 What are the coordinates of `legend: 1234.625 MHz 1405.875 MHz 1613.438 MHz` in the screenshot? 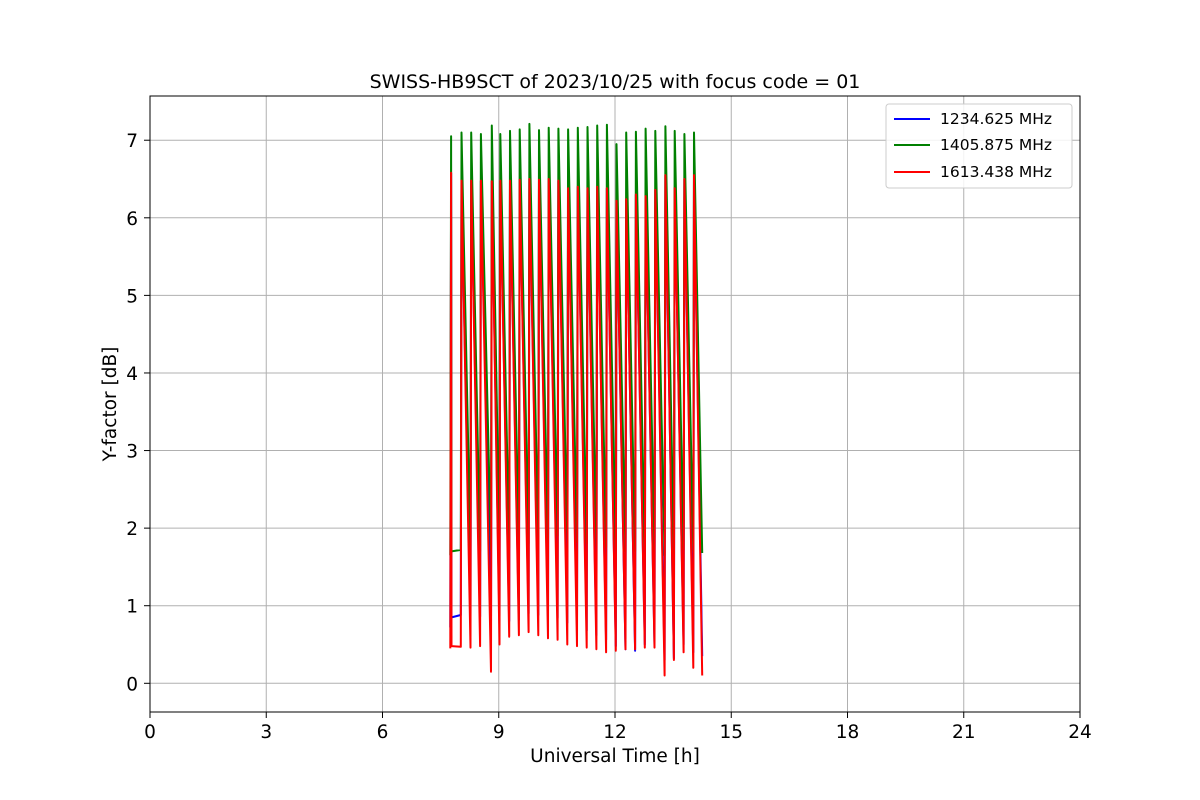 It's located at (979, 146).